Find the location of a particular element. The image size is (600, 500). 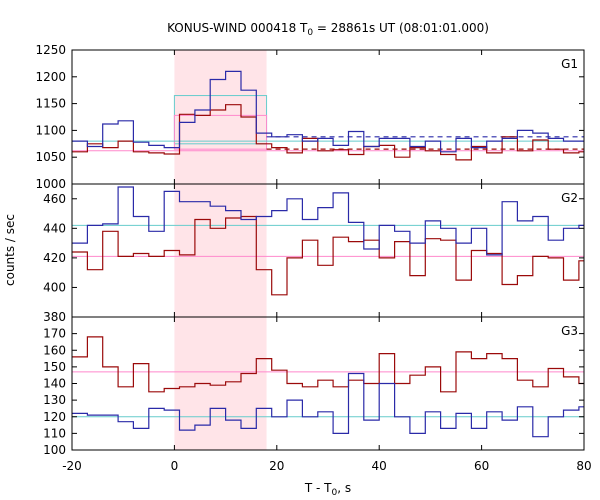

y-tick-label: 1000 is located at coordinates (50, 184).